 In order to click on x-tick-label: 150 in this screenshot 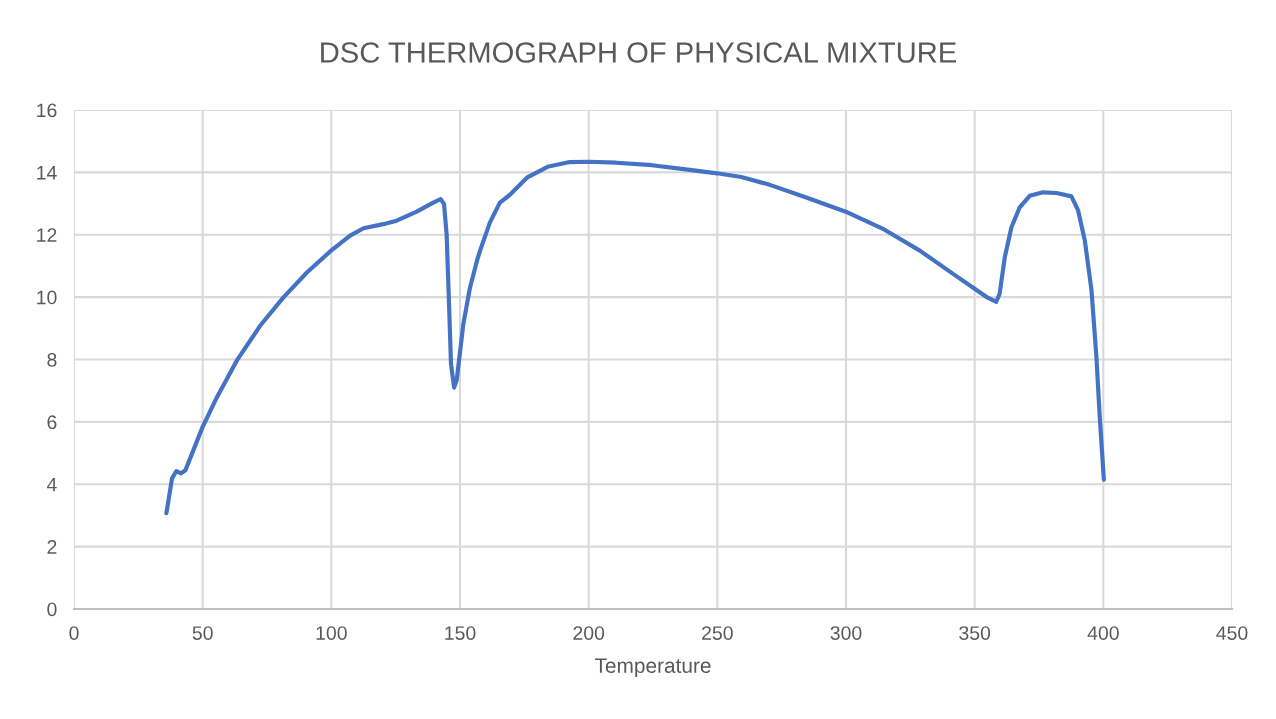, I will do `click(460, 633)`.